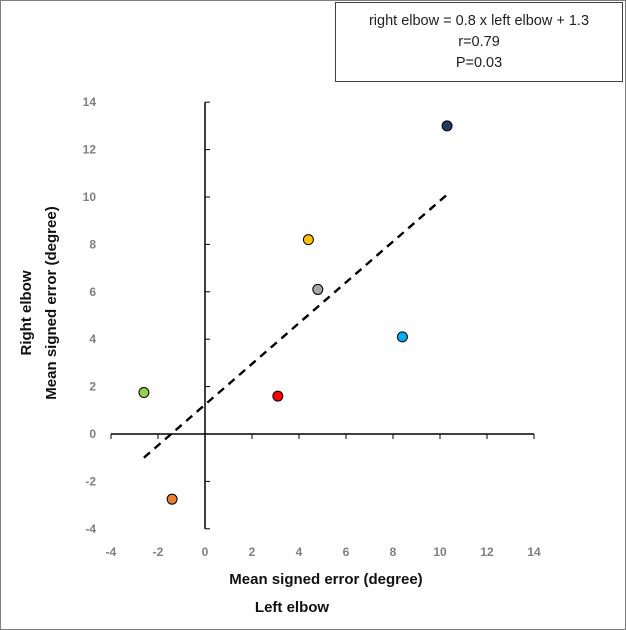 Image resolution: width=626 pixels, height=630 pixels. Describe the element at coordinates (90, 197) in the screenshot. I see `y-tick-label: 10` at that location.